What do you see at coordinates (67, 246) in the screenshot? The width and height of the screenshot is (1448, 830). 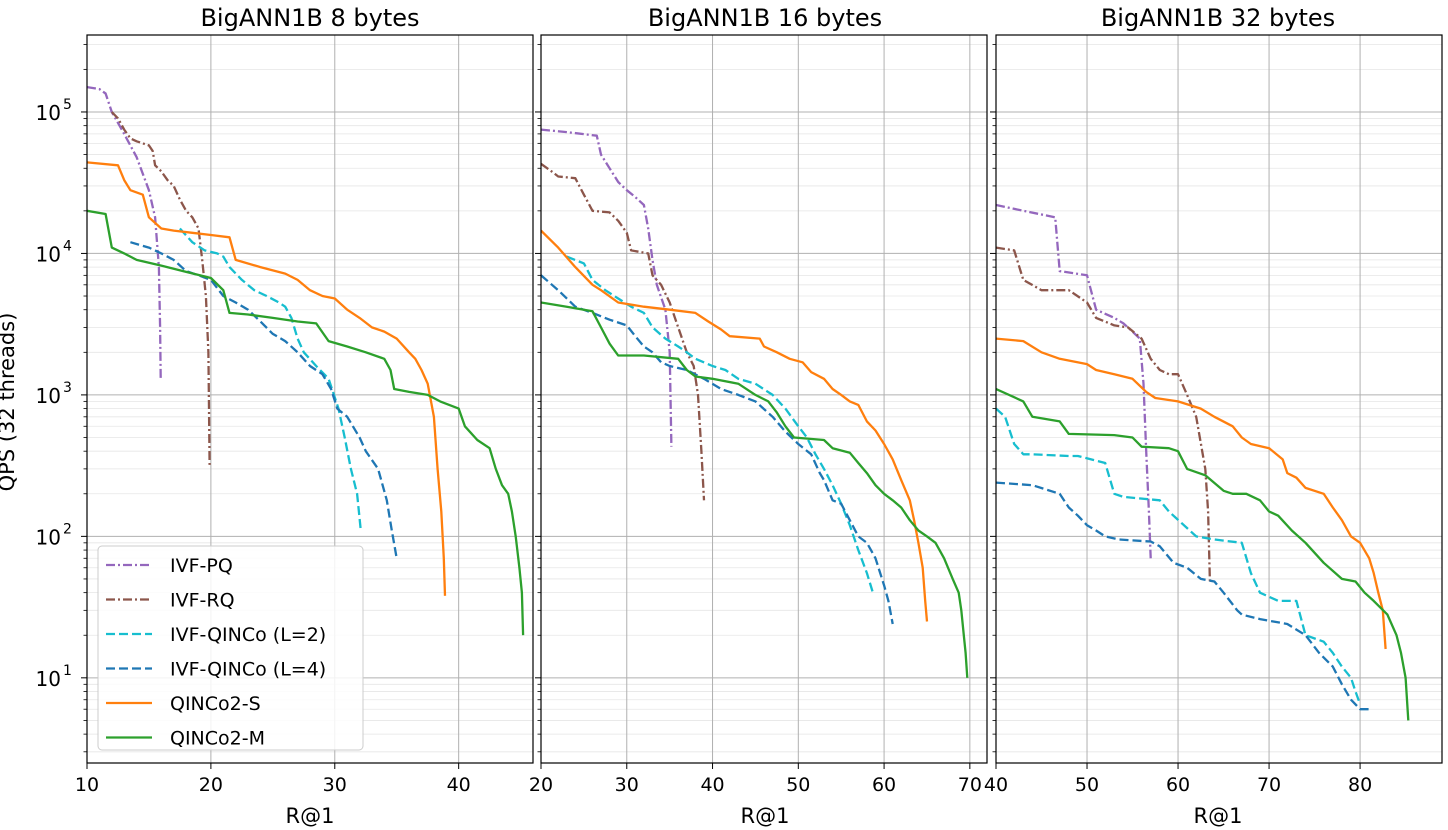 I see `y-tick-exponent: 4` at bounding box center [67, 246].